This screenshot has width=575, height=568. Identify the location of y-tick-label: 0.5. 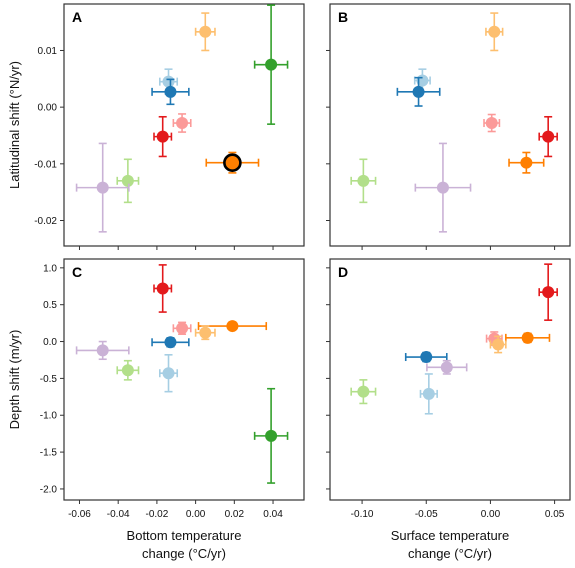
(50, 305).